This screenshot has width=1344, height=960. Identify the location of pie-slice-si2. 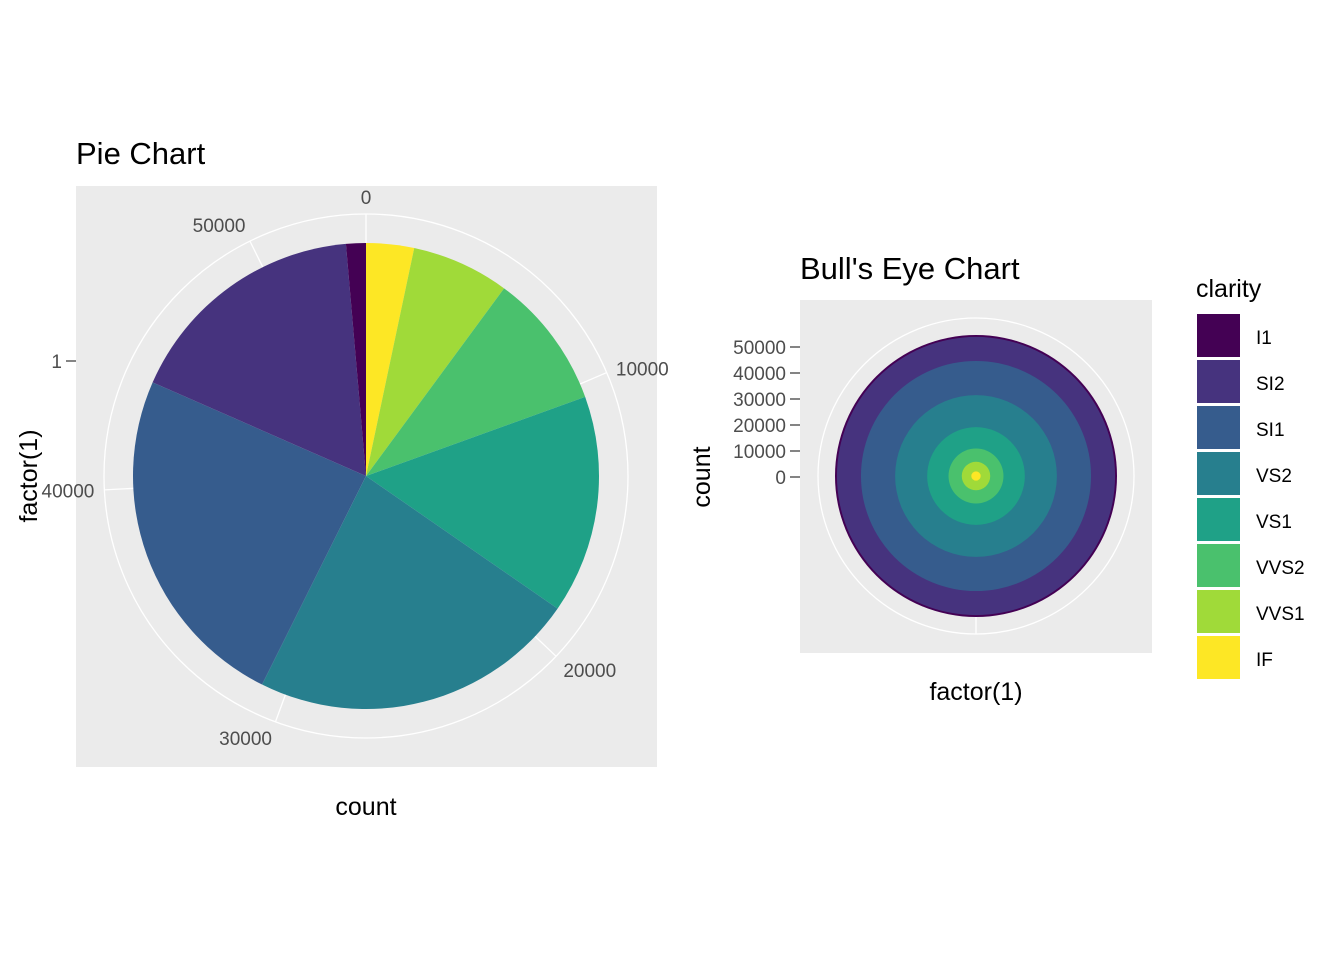
(259, 359).